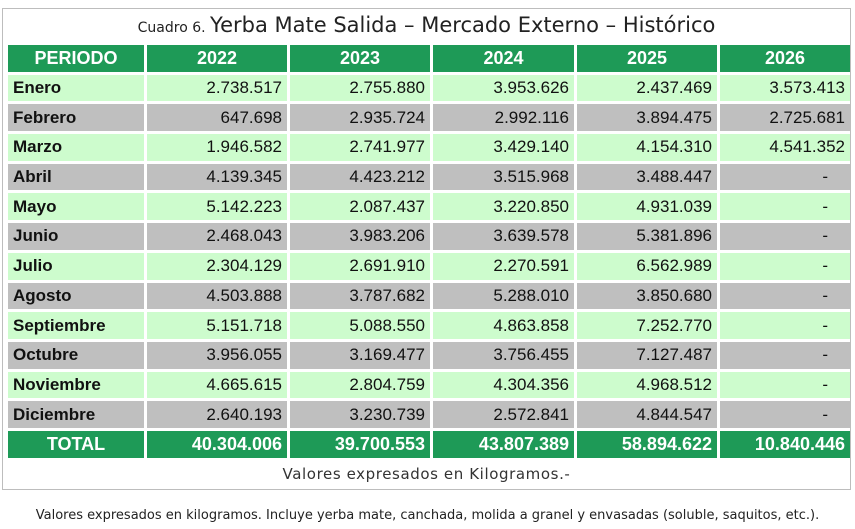  I want to click on value-cell: 3.953.626, so click(503, 88).